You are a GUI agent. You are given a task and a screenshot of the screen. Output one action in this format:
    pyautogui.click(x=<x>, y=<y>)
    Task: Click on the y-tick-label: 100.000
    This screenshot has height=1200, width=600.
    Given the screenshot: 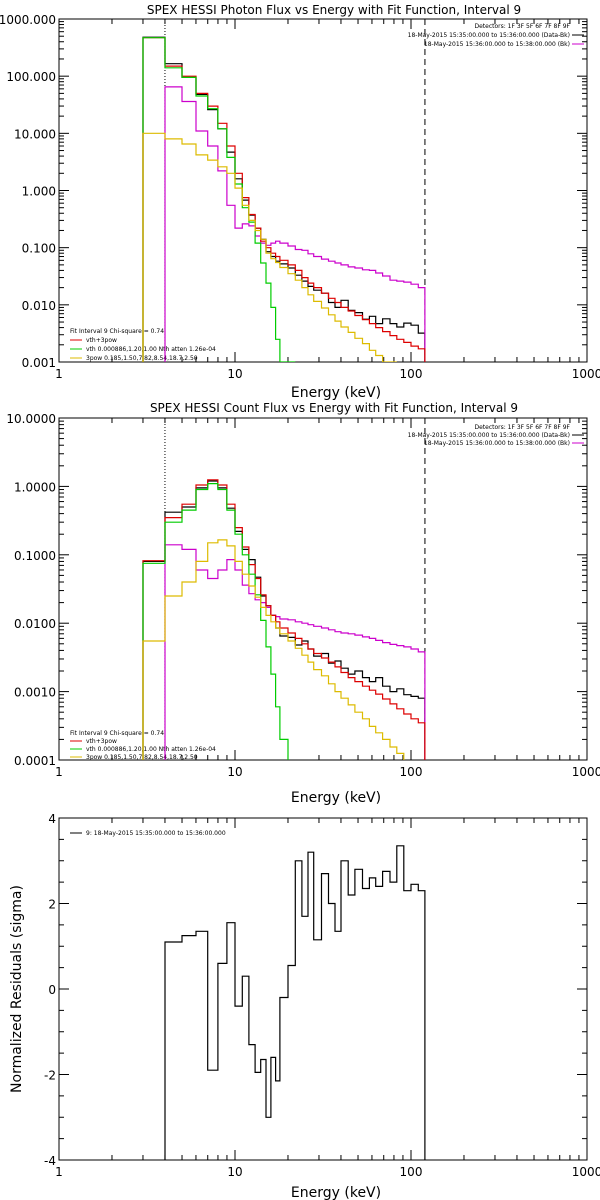 What is the action you would take?
    pyautogui.click(x=31, y=77)
    